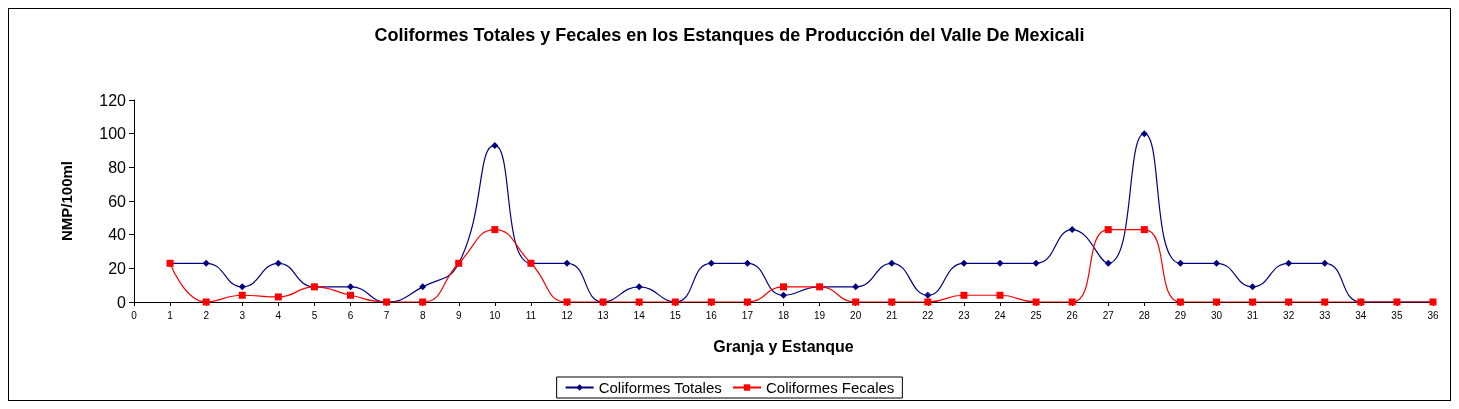  Describe the element at coordinates (729, 35) in the screenshot. I see `chart-title: Coliformes Totales y Fecales en los Estanques de Producción del Valle De Mexicali` at that location.